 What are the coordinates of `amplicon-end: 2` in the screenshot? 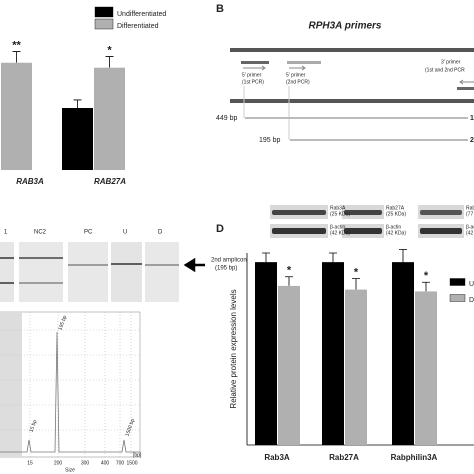 It's located at (472, 140).